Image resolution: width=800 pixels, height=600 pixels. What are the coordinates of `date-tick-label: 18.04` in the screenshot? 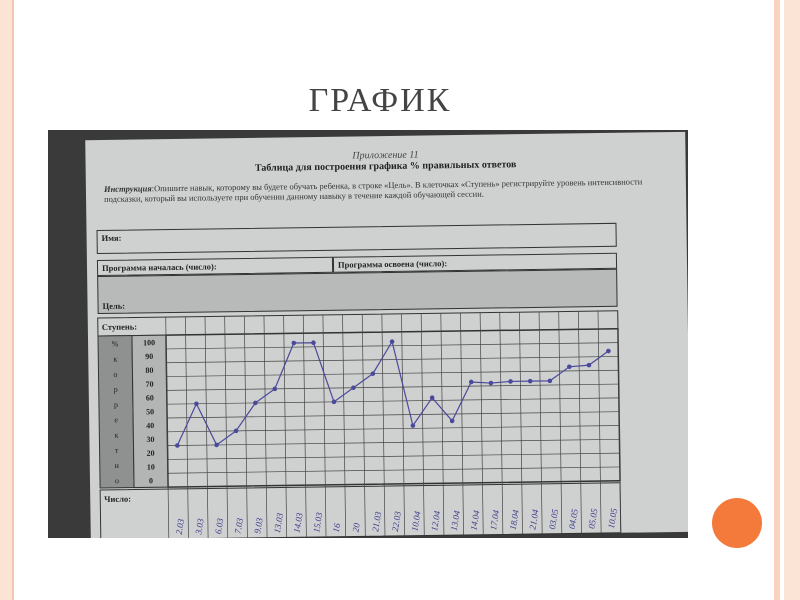 It's located at (514, 519).